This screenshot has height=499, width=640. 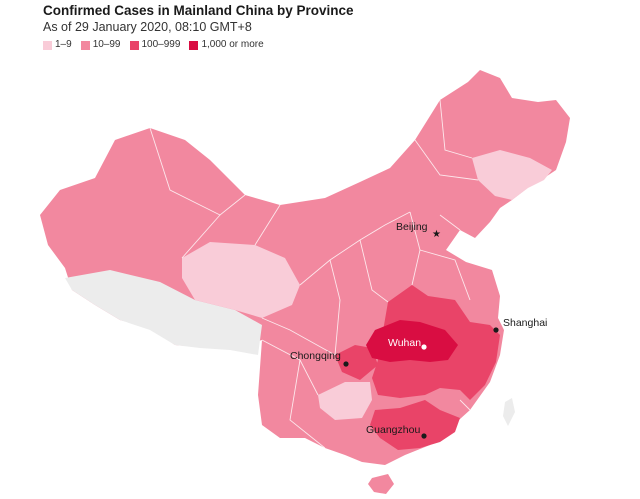 What do you see at coordinates (436, 234) in the screenshot?
I see `star-icon: ★` at bounding box center [436, 234].